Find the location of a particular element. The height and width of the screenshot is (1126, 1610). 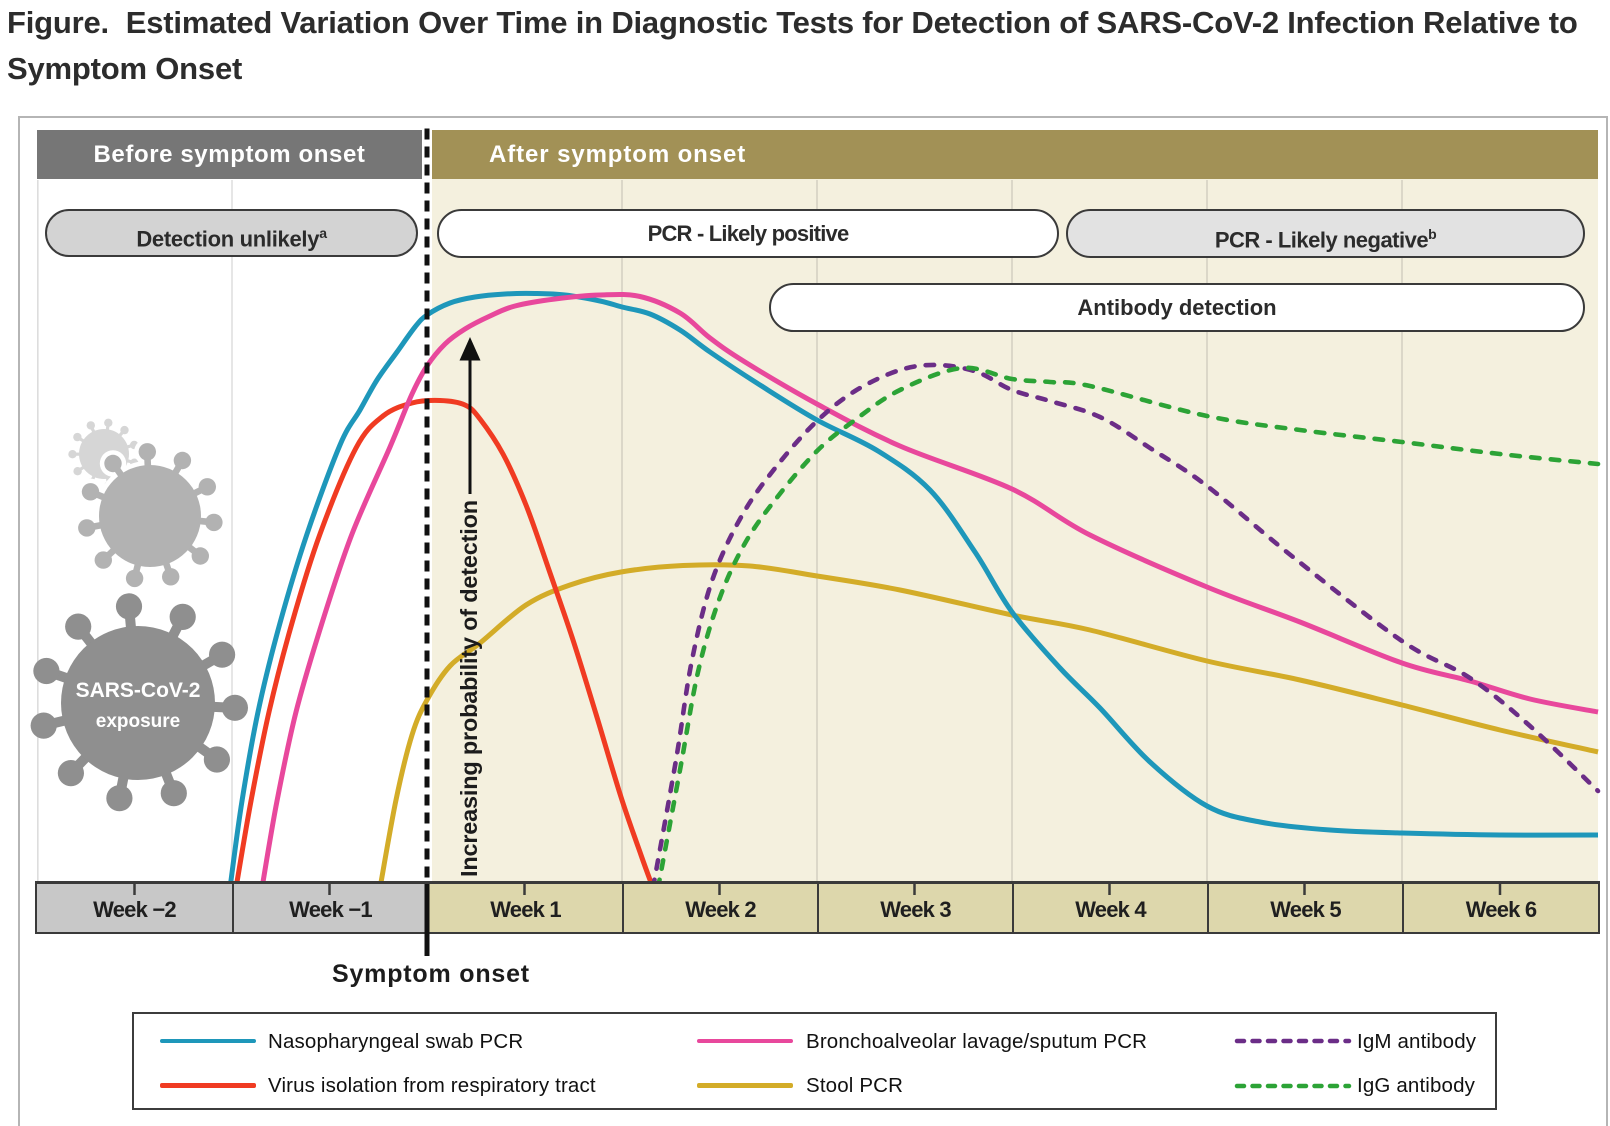

svg-text:Increasing probability of dete: Increasing probability of detection is located at coordinates (469, 688).